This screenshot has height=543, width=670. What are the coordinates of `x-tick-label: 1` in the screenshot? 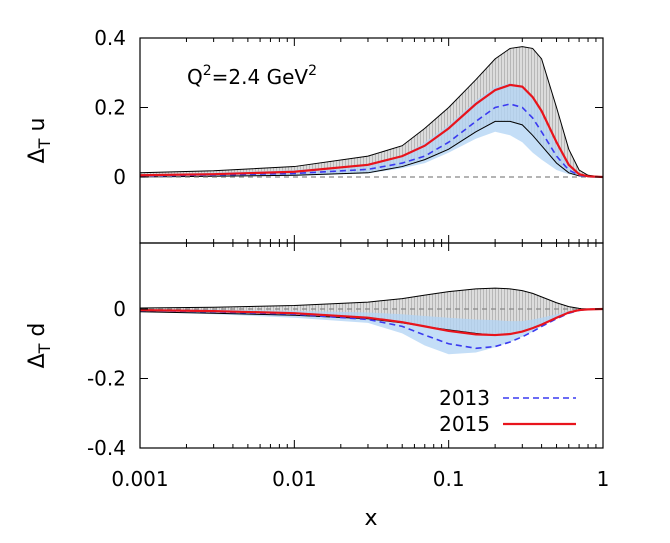 It's located at (603, 479).